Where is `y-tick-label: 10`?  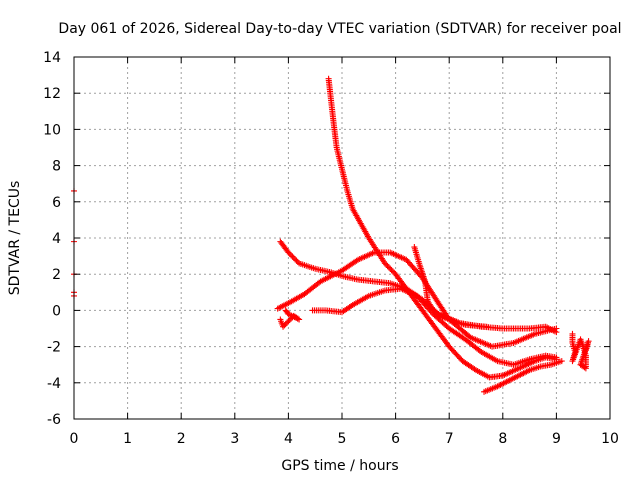
y-tick-label: 10 is located at coordinates (52, 130).